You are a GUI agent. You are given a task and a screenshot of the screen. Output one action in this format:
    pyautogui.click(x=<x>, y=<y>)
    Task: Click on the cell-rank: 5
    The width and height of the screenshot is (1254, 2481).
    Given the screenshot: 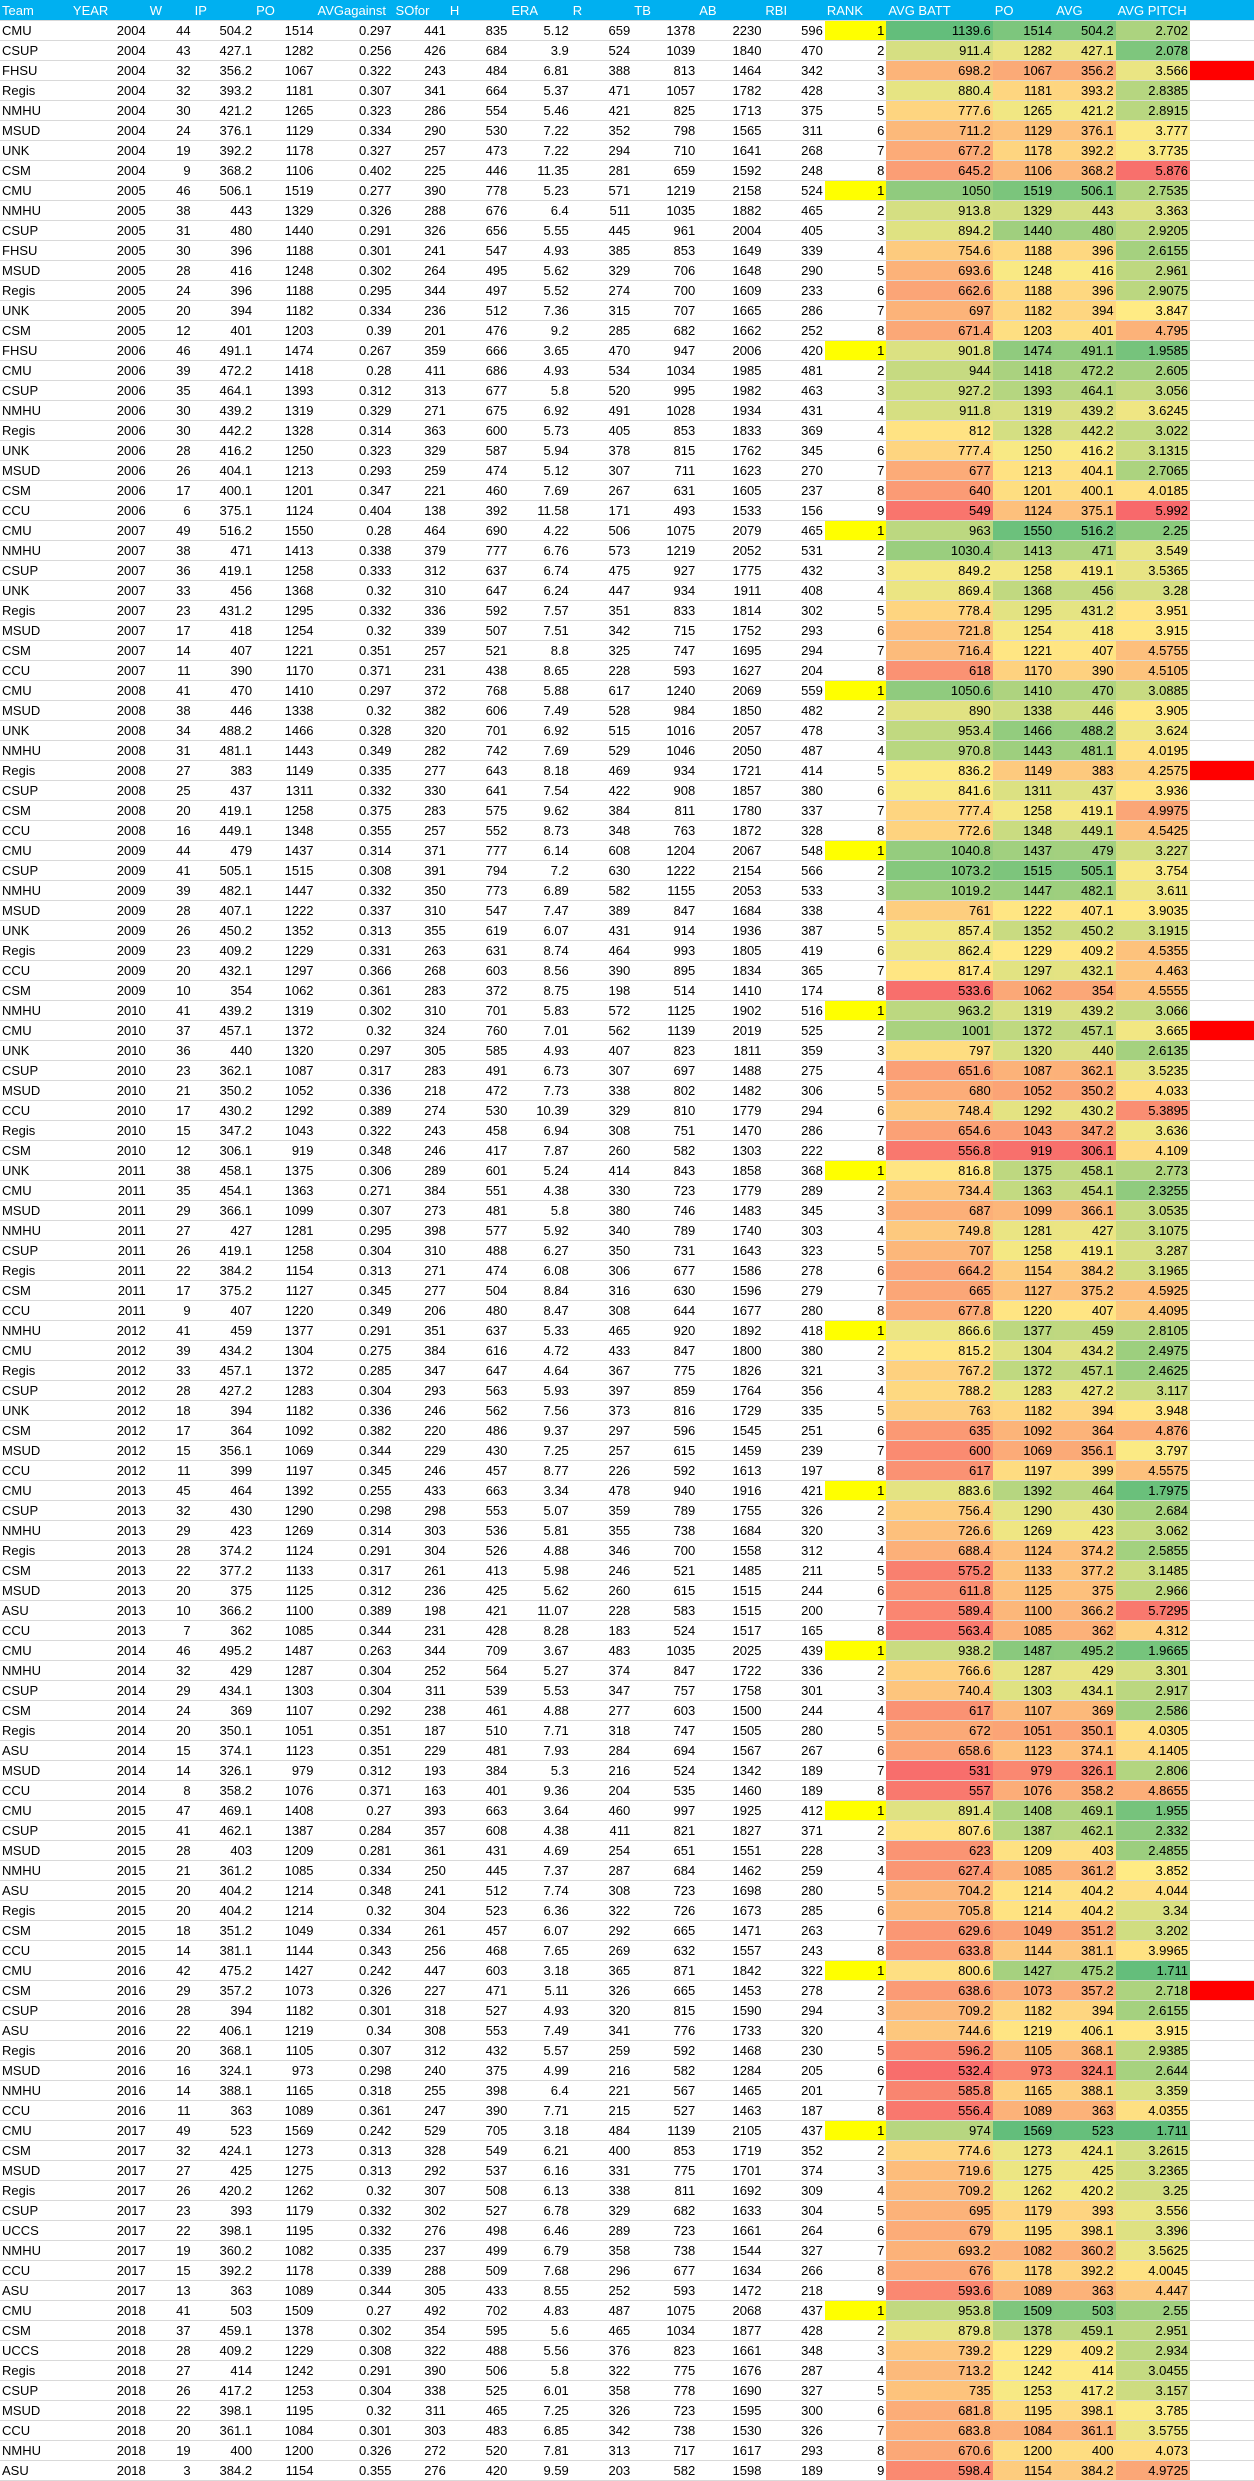 What is the action you would take?
    pyautogui.click(x=855, y=930)
    